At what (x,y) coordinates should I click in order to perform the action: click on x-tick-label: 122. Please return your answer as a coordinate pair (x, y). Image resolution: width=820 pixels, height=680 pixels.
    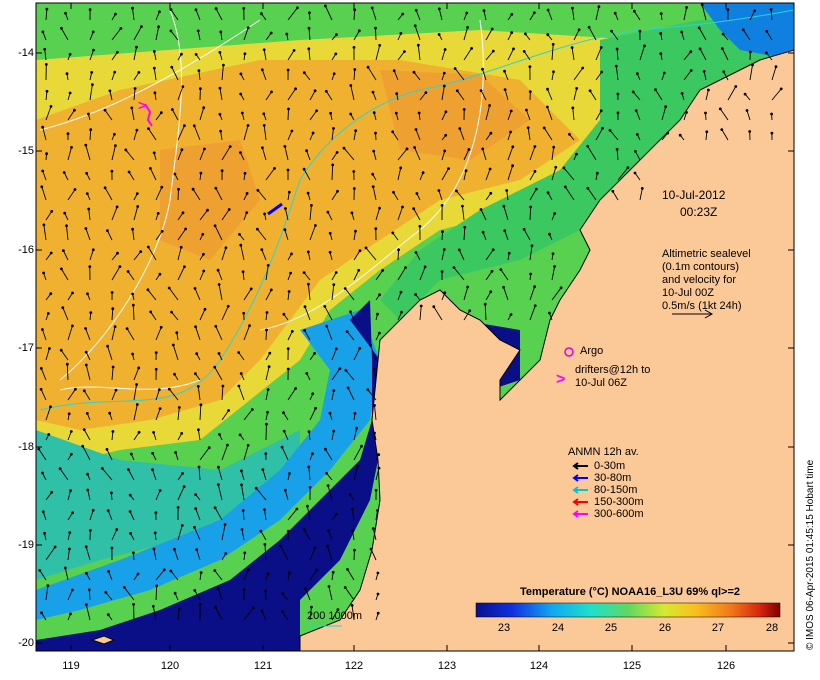
    Looking at the image, I should click on (354, 666).